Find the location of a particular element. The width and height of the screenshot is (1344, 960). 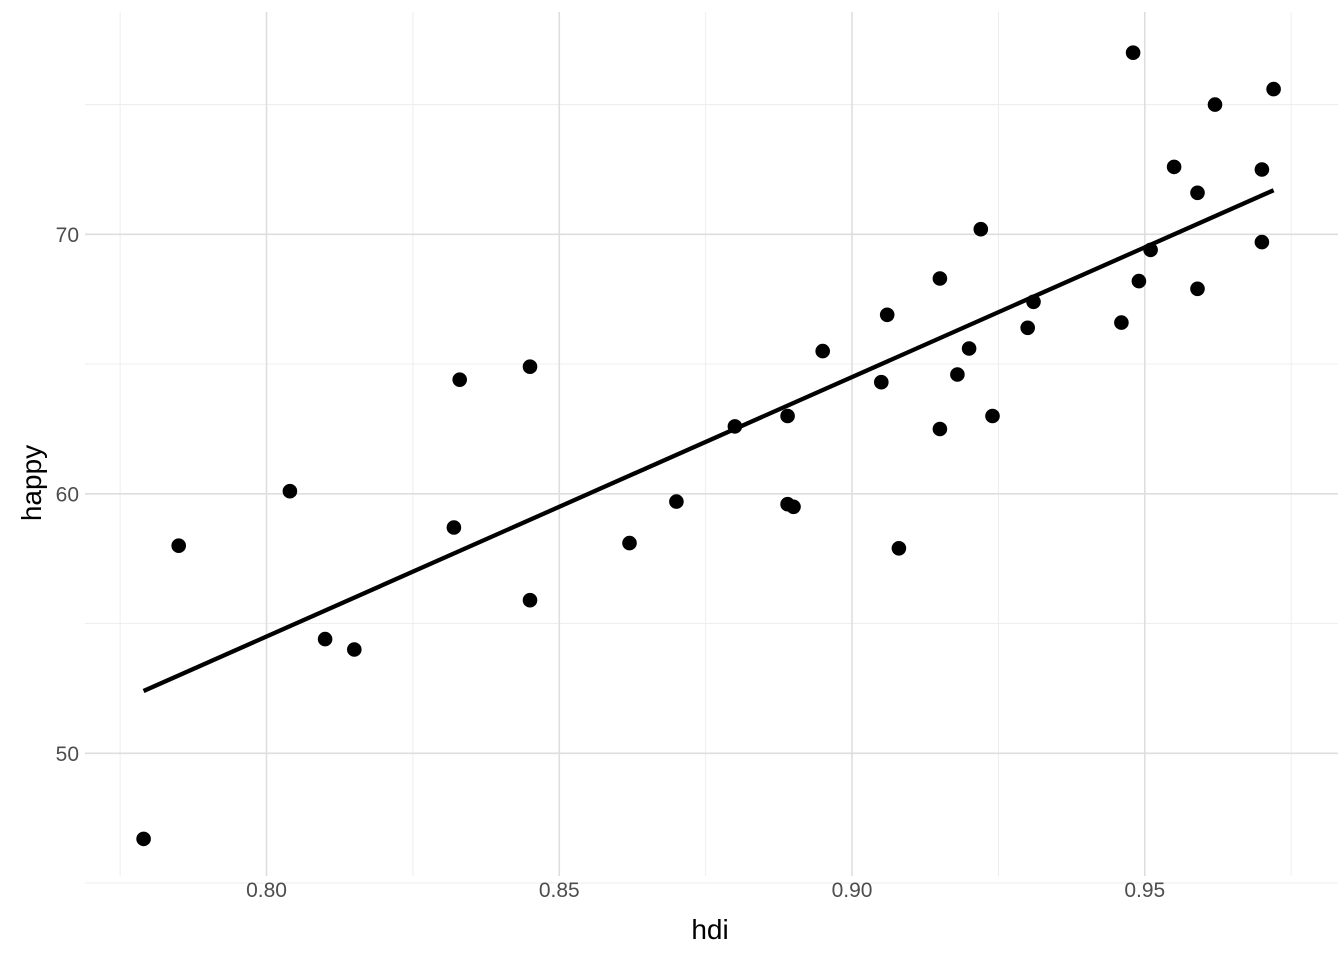

y-tick-label: 60 is located at coordinates (67, 494).